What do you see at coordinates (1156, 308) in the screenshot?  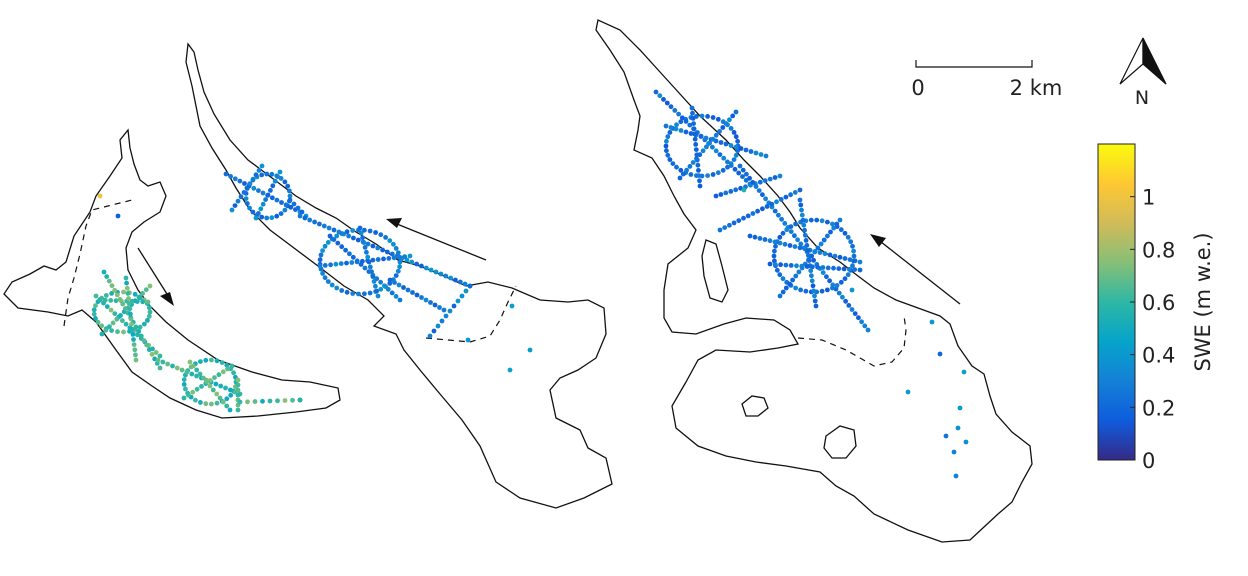 I see `colorbar: 0 0.2 0.4 0.6 0.8 1 SWE (m w.e.)` at bounding box center [1156, 308].